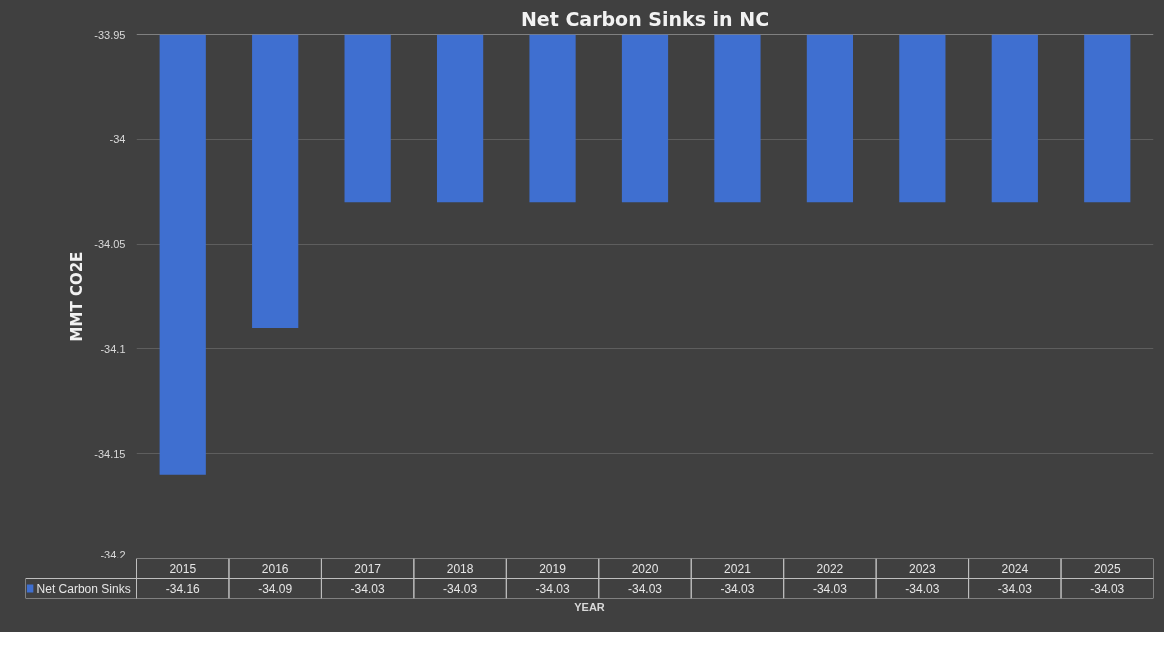  What do you see at coordinates (460, 569) in the screenshot?
I see `x-tick-label: 2018` at bounding box center [460, 569].